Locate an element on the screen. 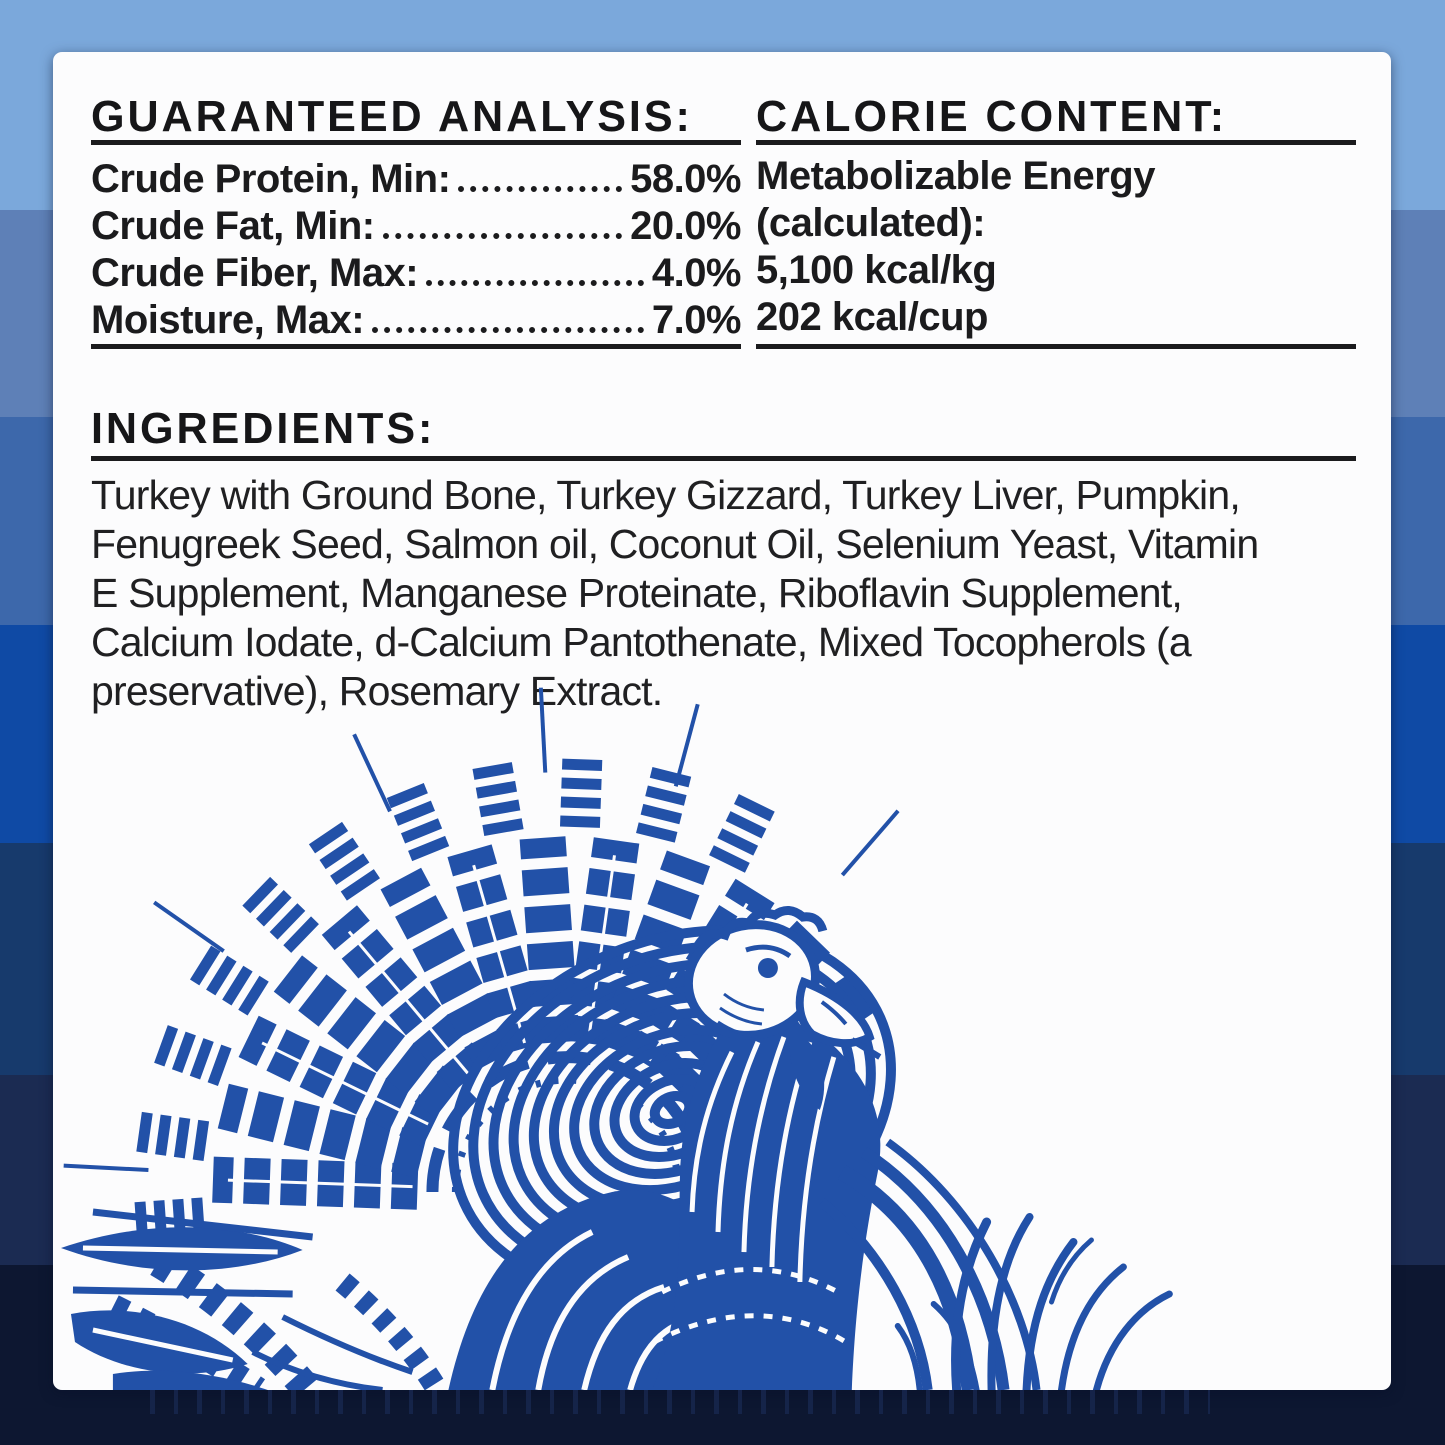 The image size is (1445, 1445). analysis-value: 20.0% is located at coordinates (685, 226).